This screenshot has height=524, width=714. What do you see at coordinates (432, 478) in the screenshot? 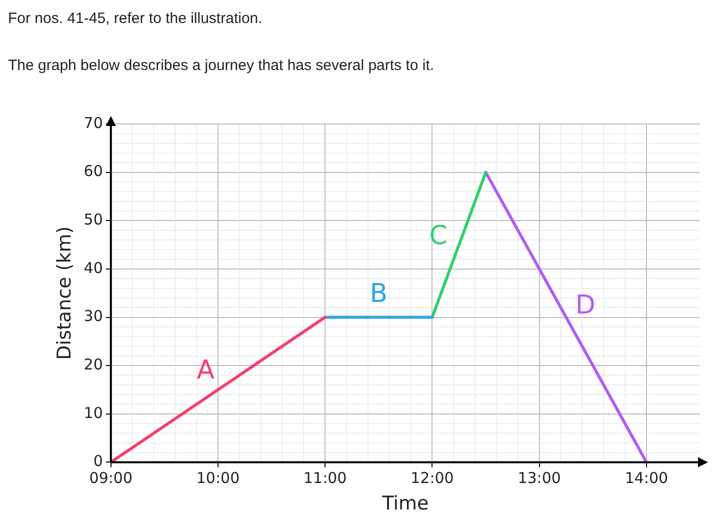
I see `x-tick-label: 12:00` at bounding box center [432, 478].